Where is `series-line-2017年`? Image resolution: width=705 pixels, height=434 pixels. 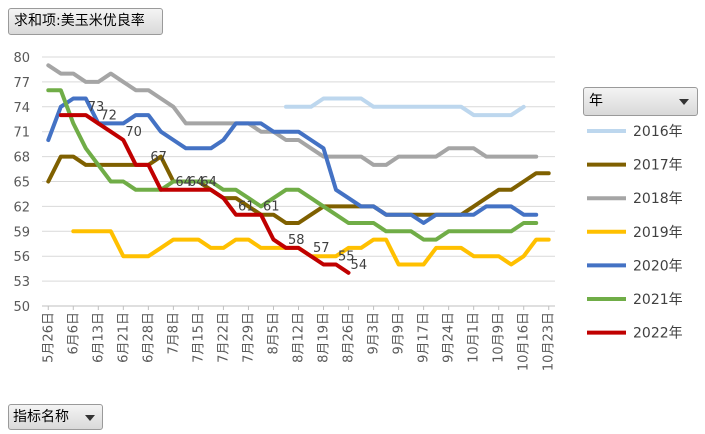
series-line-2017年 is located at coordinates (298, 189).